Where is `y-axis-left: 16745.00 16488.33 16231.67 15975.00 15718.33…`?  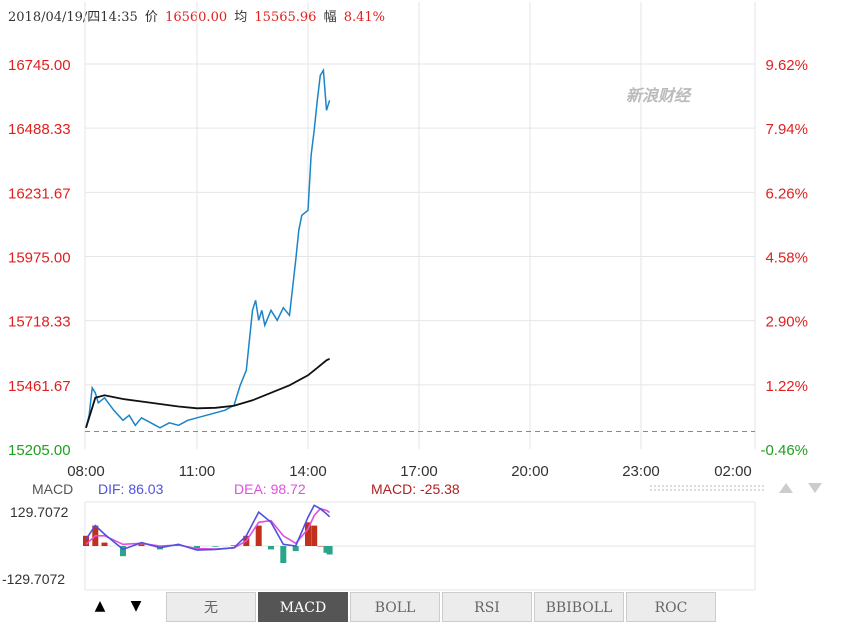 y-axis-left: 16745.00 16488.33 16231.67 15975.00 15718.33… is located at coordinates (39, 258).